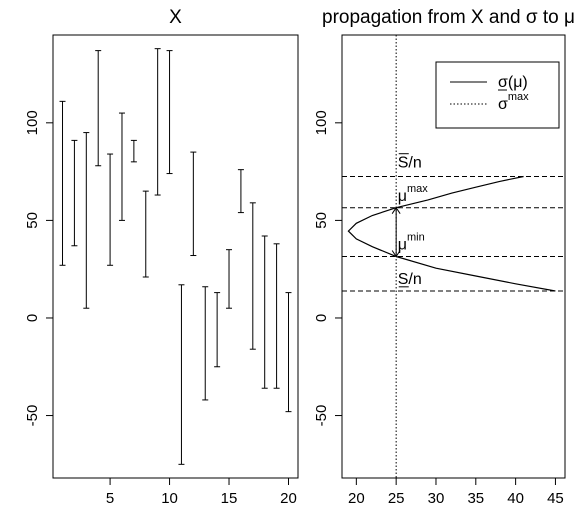 This screenshot has height=531, width=582. Describe the element at coordinates (413, 194) in the screenshot. I see `annotation-label: μmax` at that location.